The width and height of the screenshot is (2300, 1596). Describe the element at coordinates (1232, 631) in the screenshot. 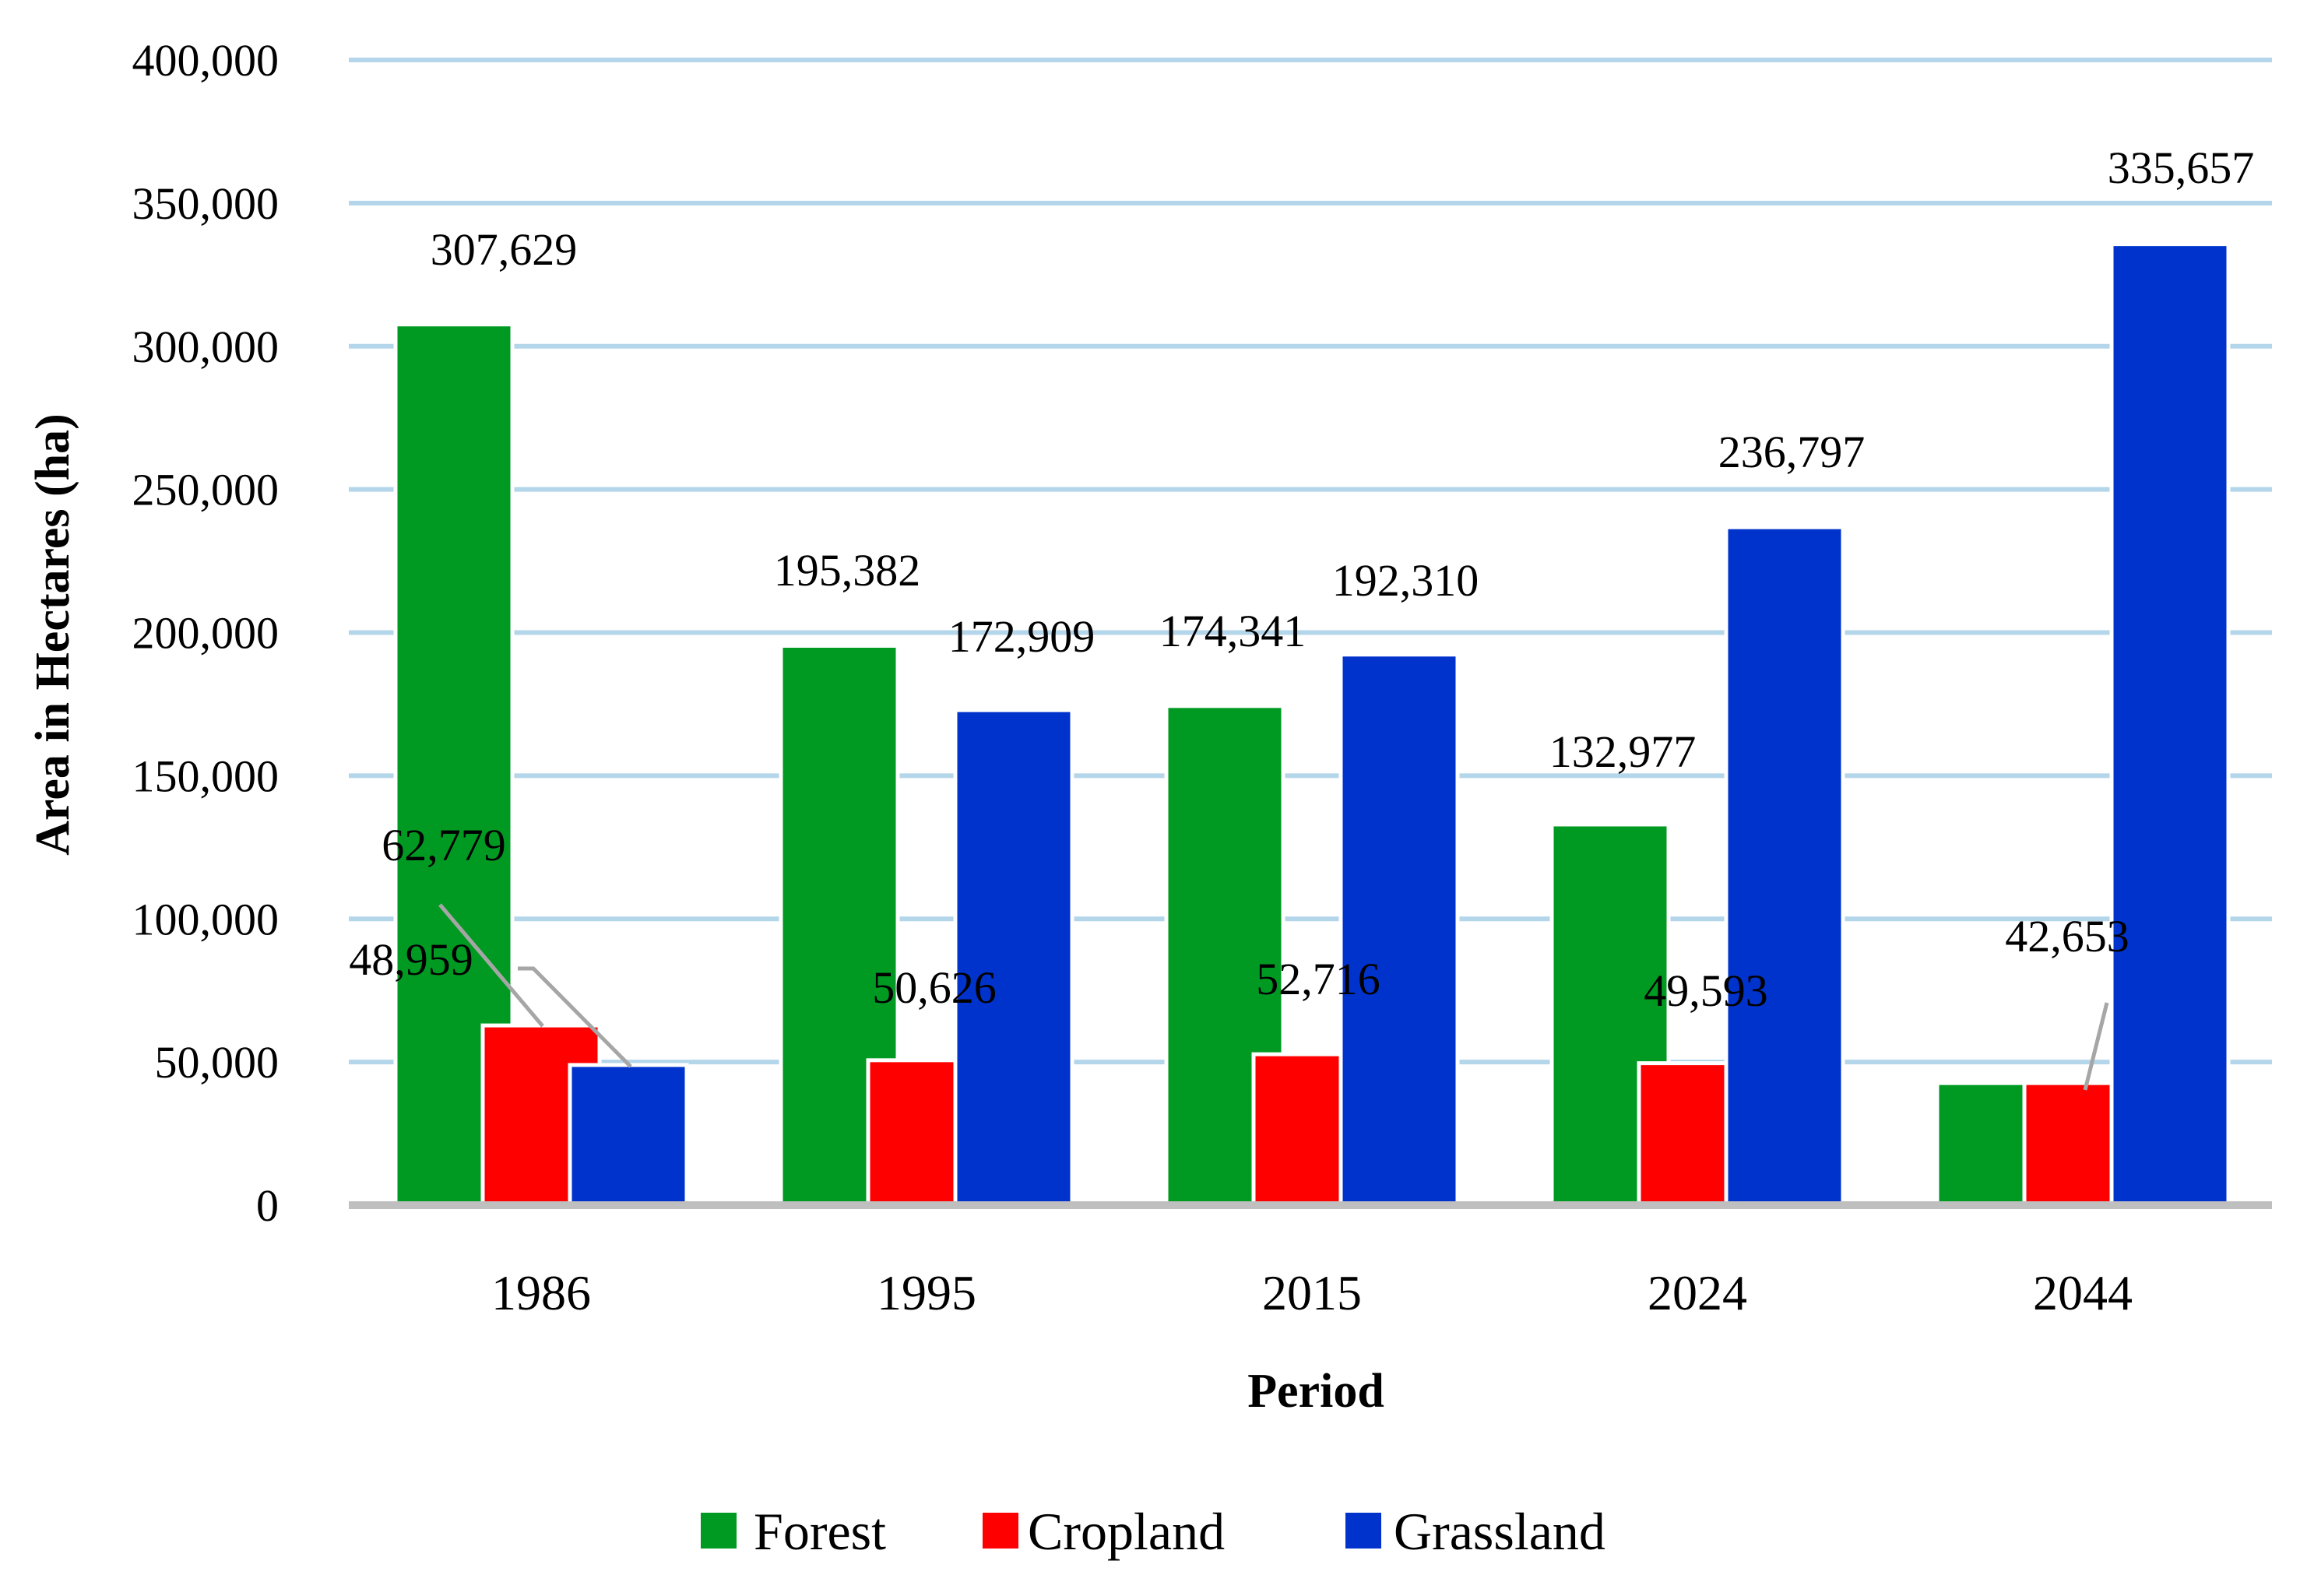

I see `data-label-forest-2015: 174,341` at that location.